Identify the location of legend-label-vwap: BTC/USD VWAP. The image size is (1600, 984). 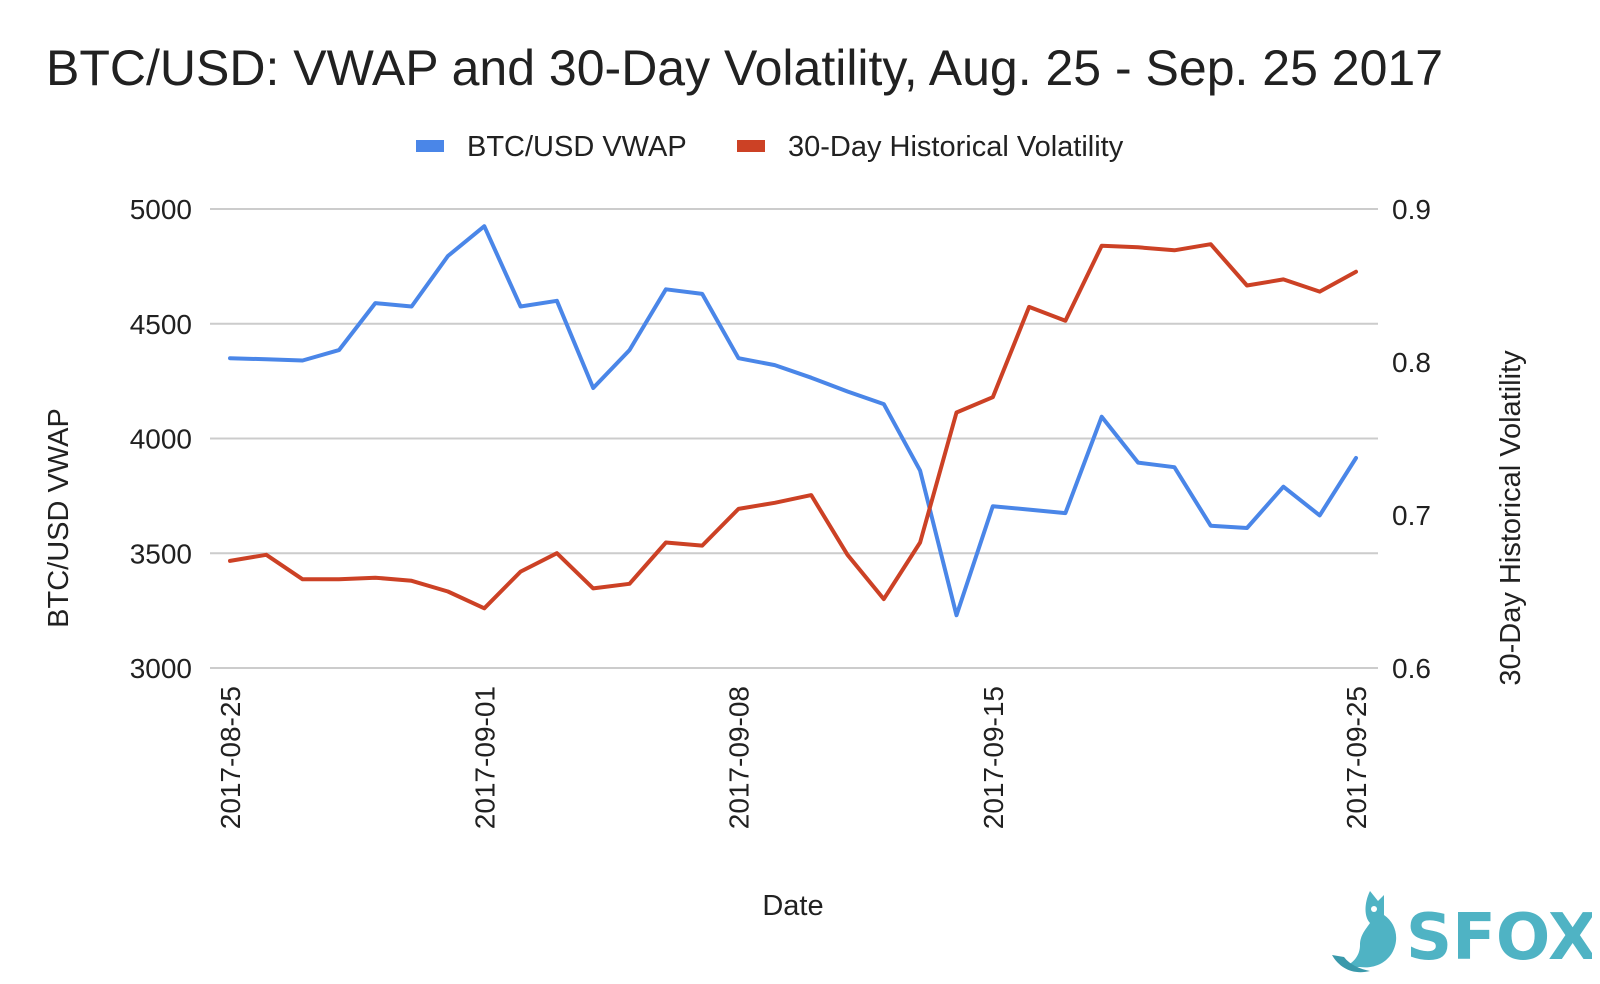
(577, 147).